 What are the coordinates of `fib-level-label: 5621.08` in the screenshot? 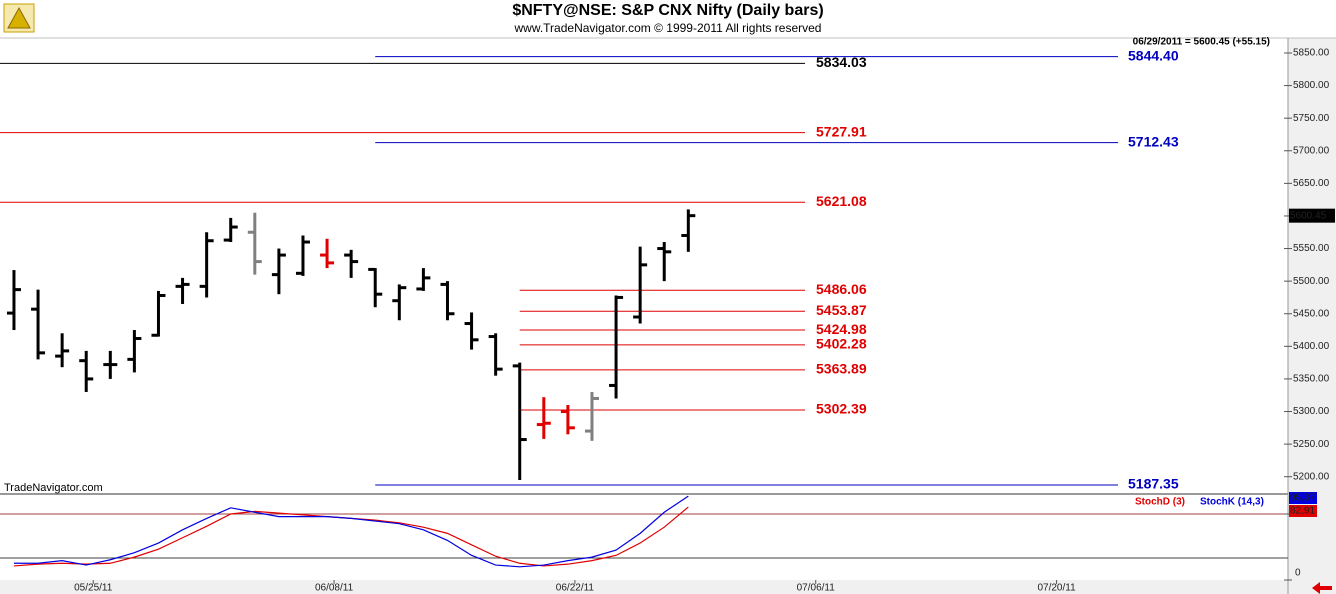 It's located at (841, 201).